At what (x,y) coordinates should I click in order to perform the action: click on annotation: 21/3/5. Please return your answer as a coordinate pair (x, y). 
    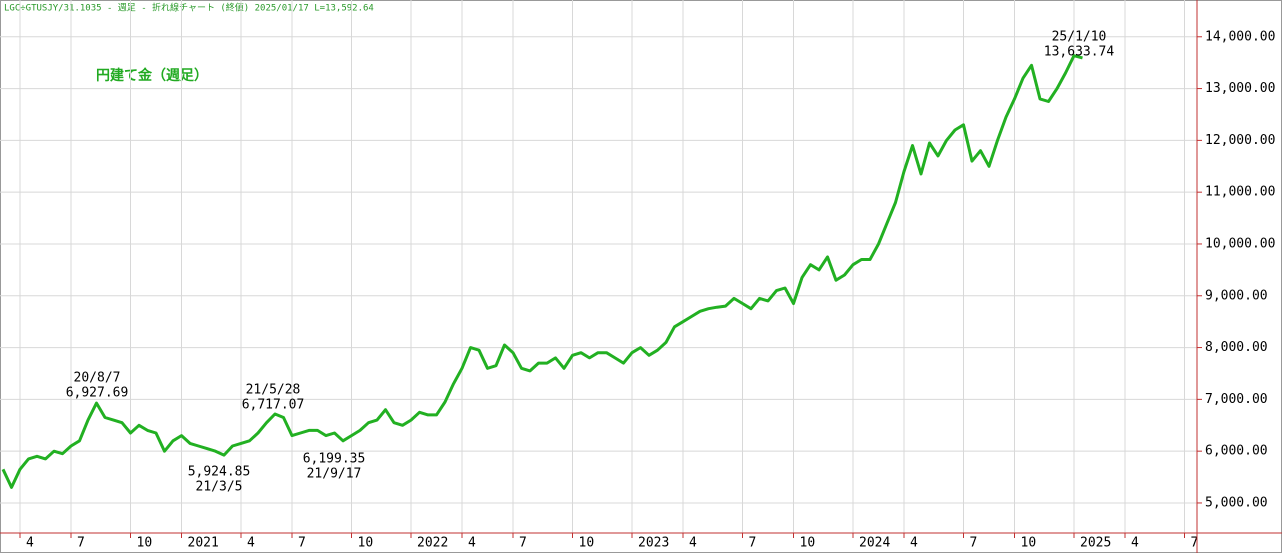
    Looking at the image, I should click on (219, 487).